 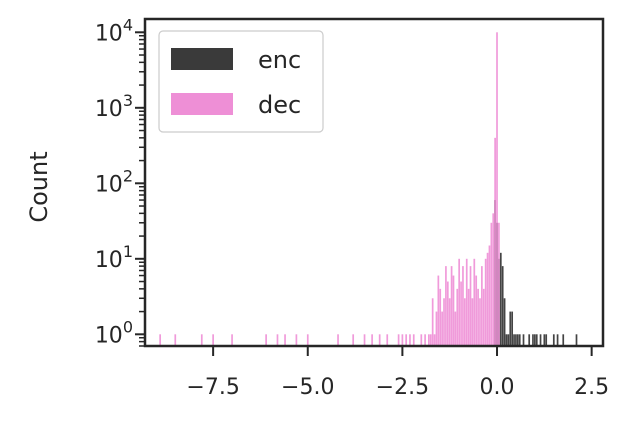 I want to click on y-tick-label-0: 10⁰, so click(x=114, y=332).